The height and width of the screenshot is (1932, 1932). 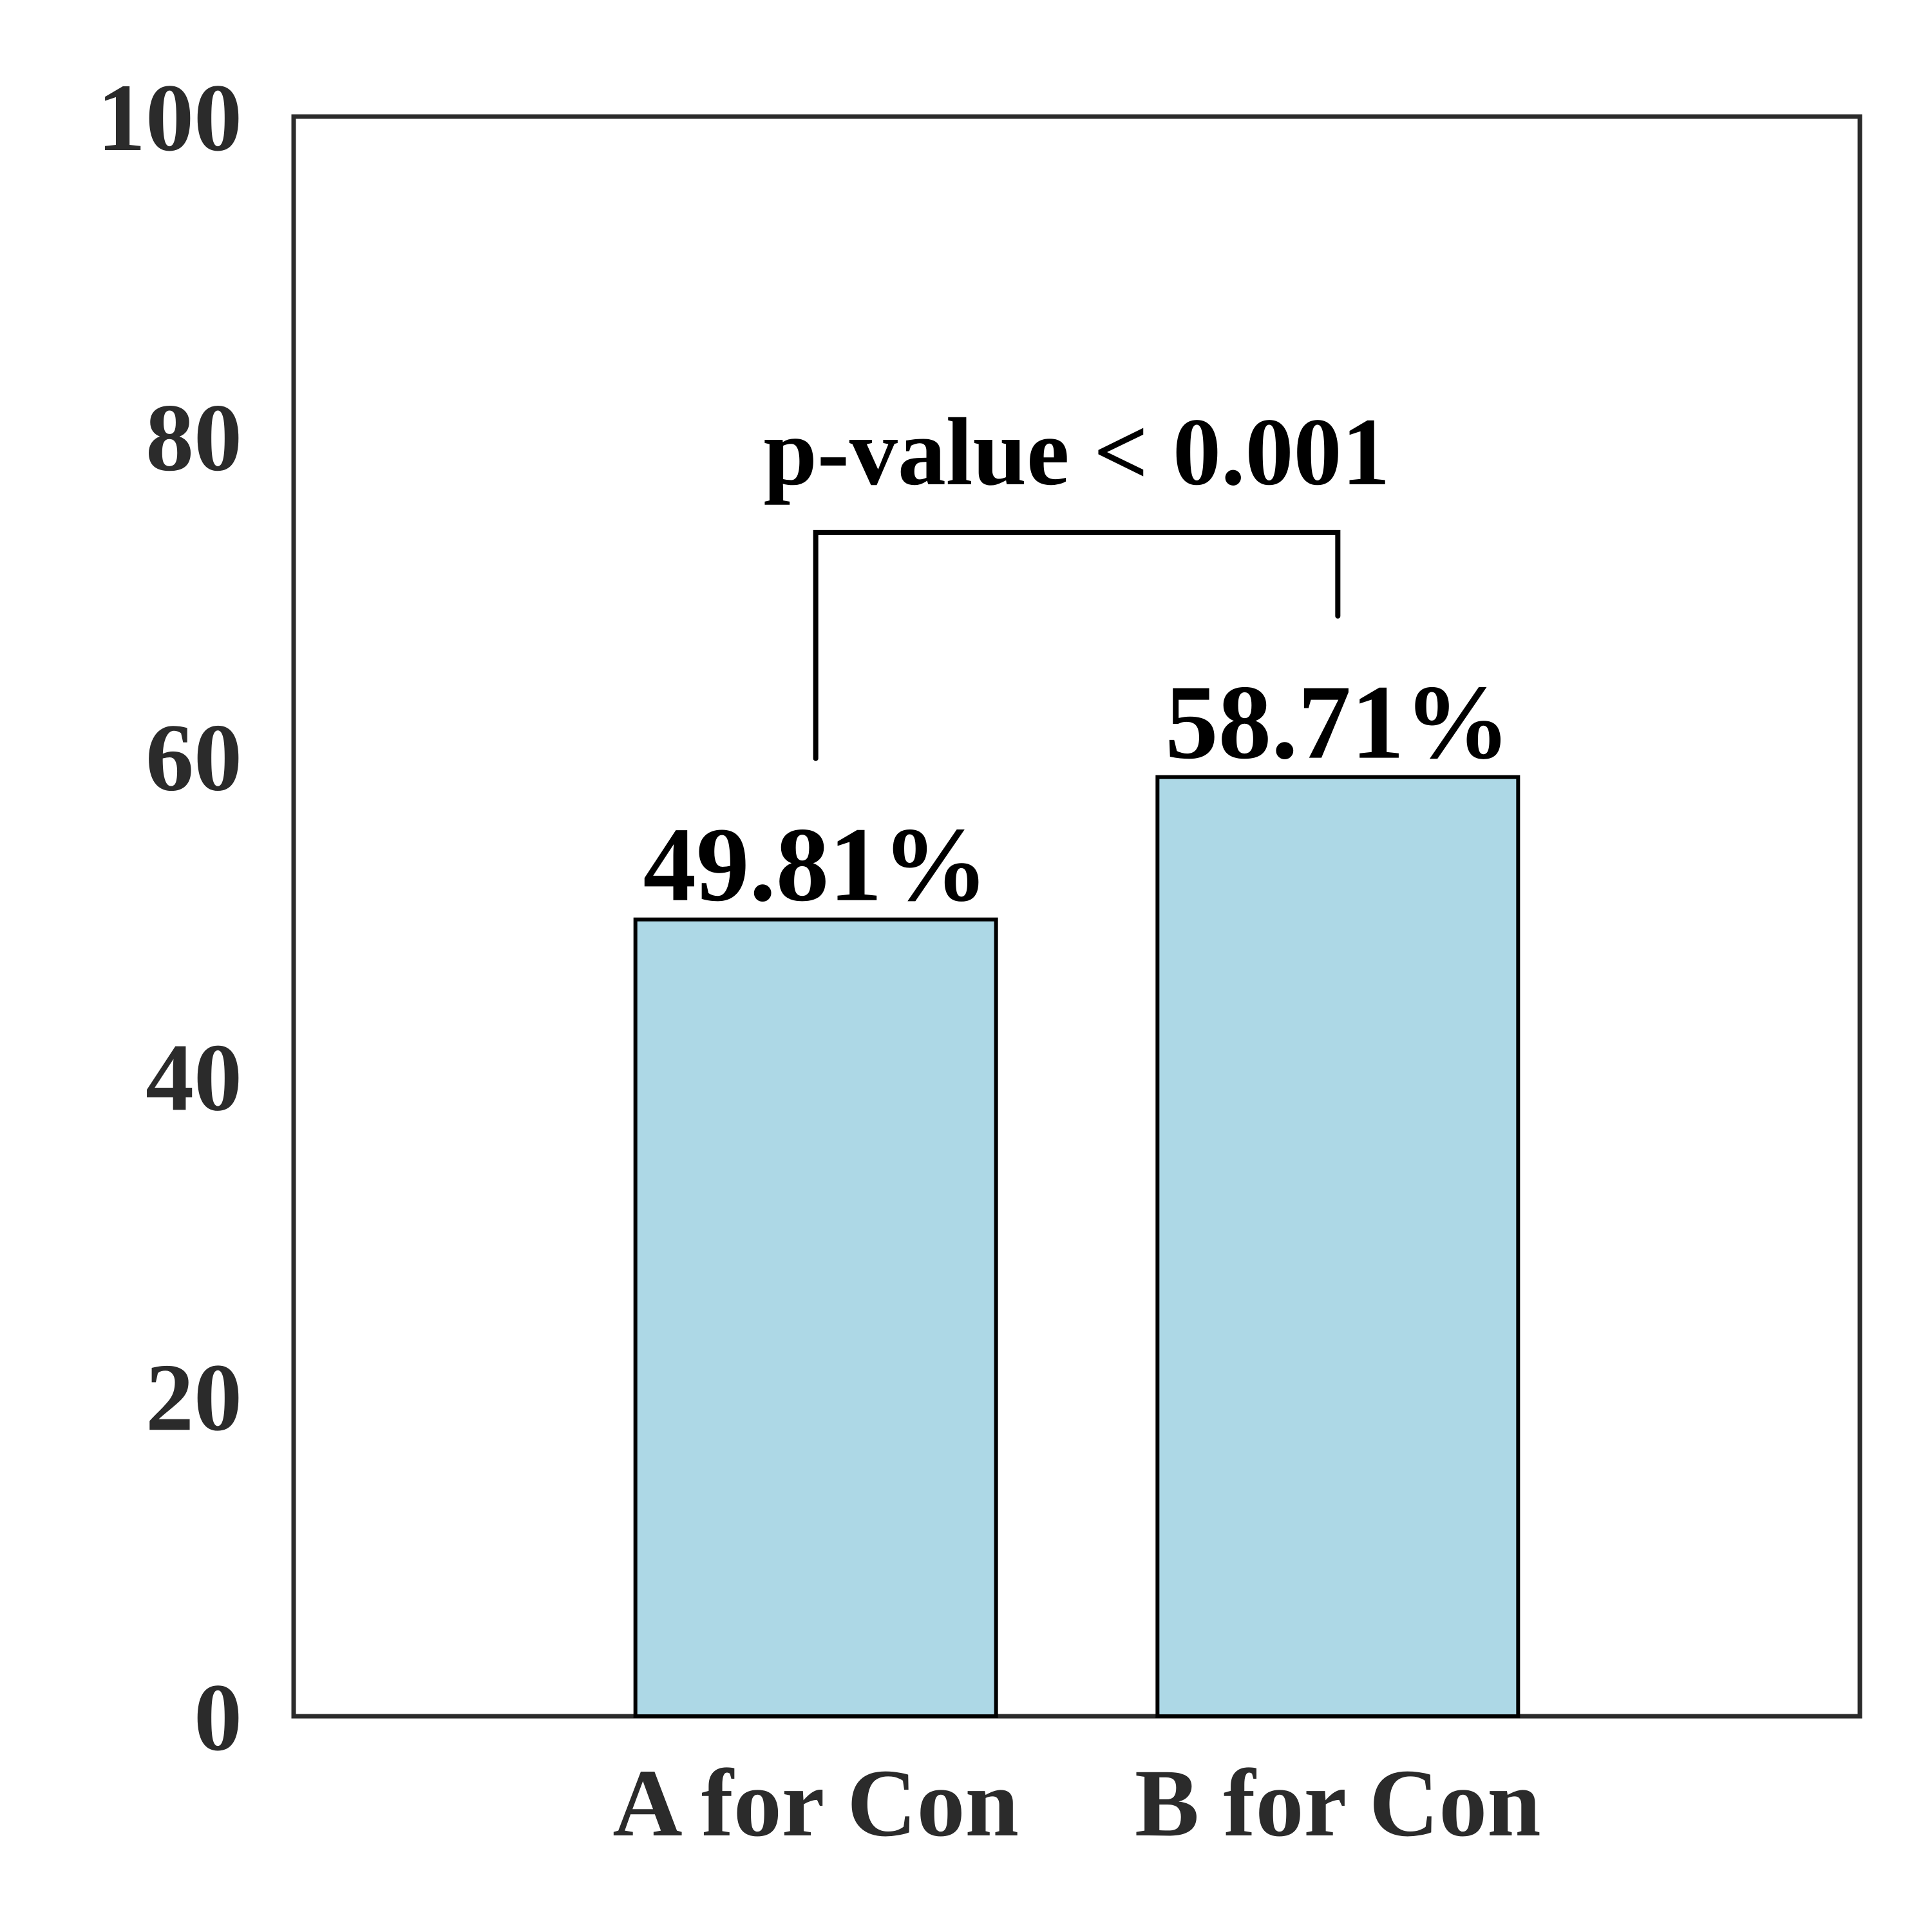 I want to click on y-tick-label: 20, so click(x=194, y=1397).